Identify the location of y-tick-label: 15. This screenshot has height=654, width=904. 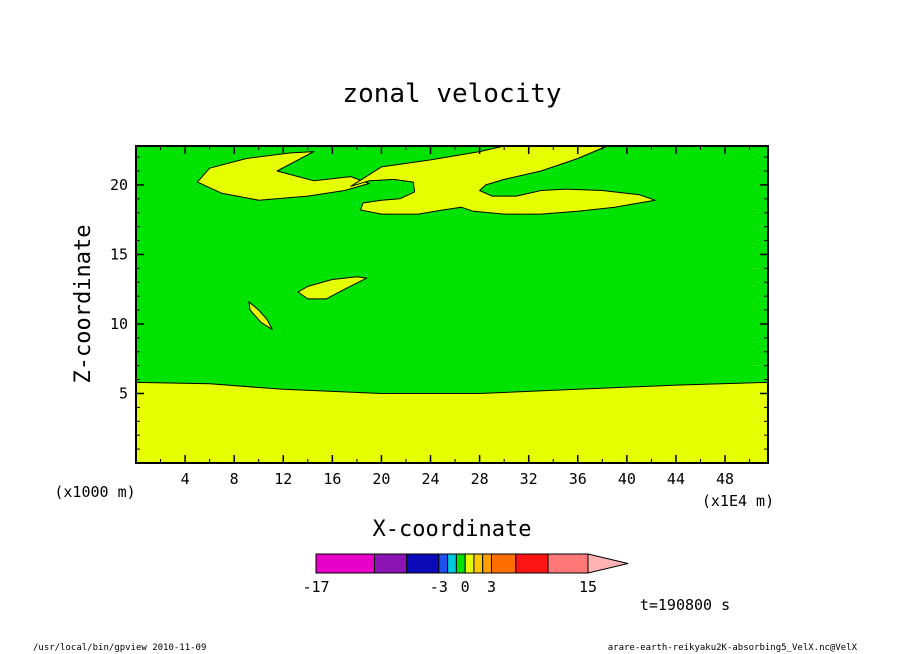
(119, 254).